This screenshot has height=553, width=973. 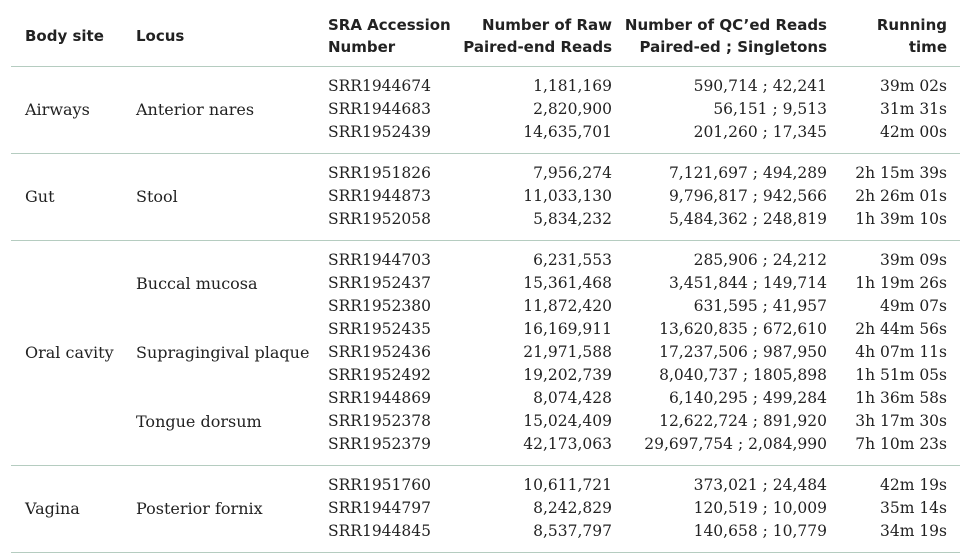 I want to click on running-time-cell: 7h 10m 23s, so click(x=901, y=444).